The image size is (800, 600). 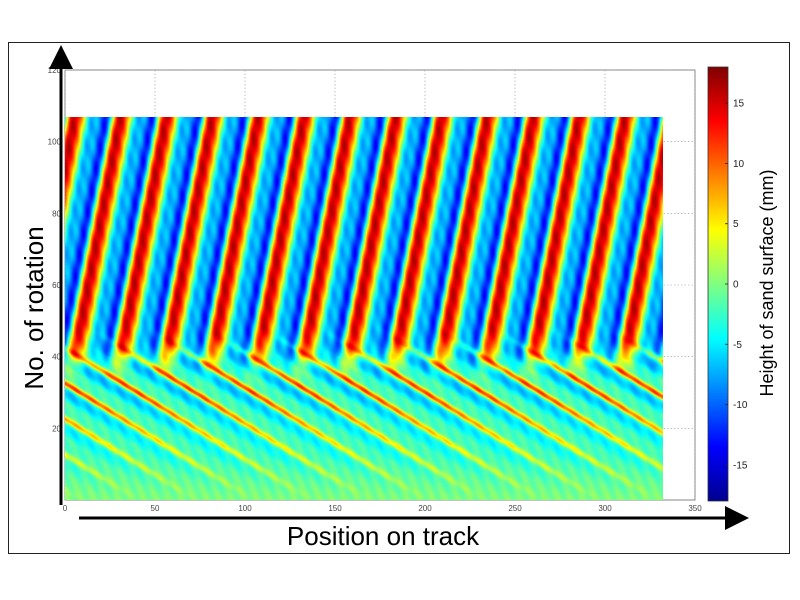 What do you see at coordinates (767, 282) in the screenshot?
I see `colorbar-label: Height of sand surface (mm)` at bounding box center [767, 282].